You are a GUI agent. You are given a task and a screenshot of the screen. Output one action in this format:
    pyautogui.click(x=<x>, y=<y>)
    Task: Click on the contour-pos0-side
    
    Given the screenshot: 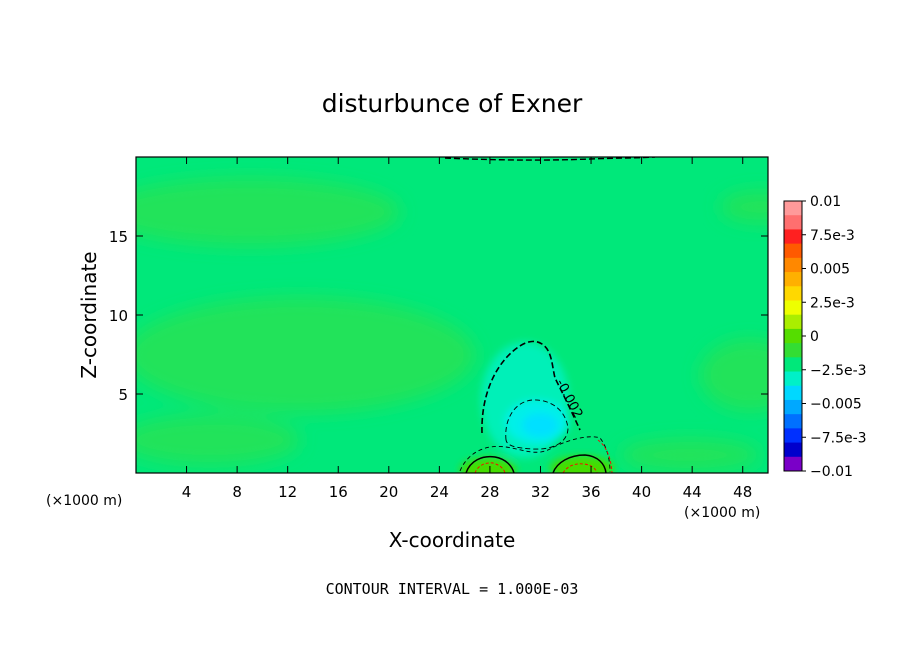 What is the action you would take?
    pyautogui.click(x=605, y=456)
    